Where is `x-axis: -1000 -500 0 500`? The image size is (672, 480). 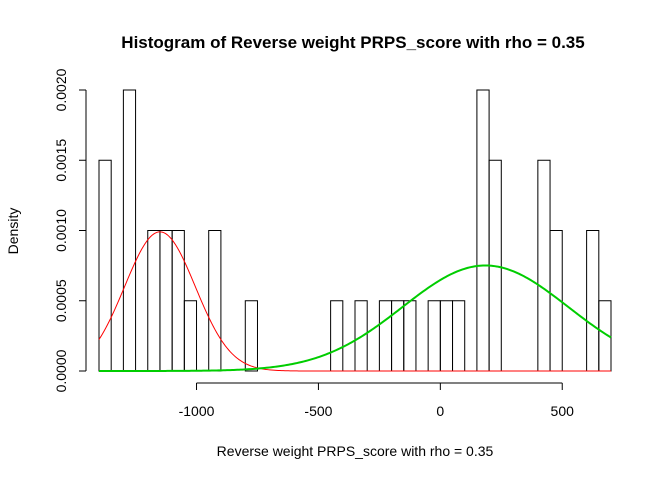 x-axis: -1000 -500 0 500 is located at coordinates (377, 400).